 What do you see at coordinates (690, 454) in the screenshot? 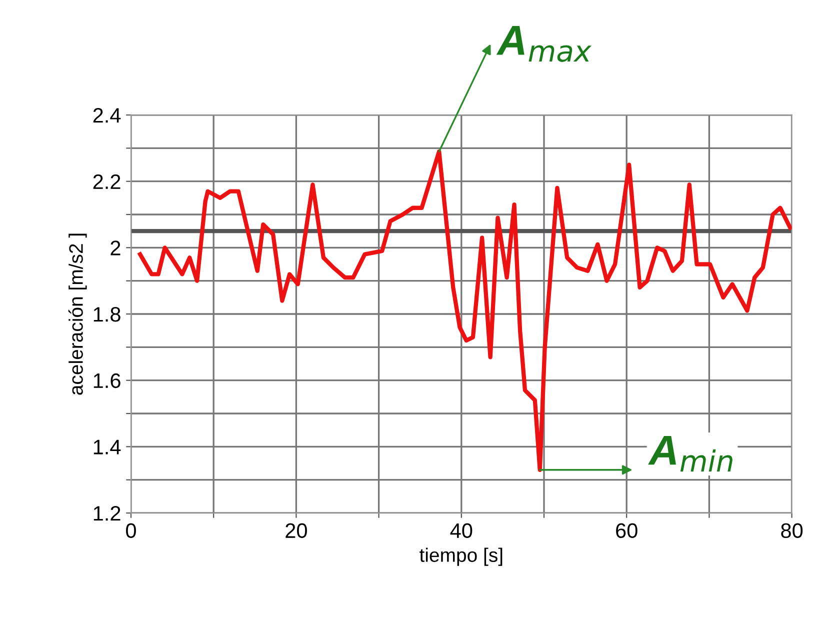
I see `annotation: A$_{min}$` at bounding box center [690, 454].